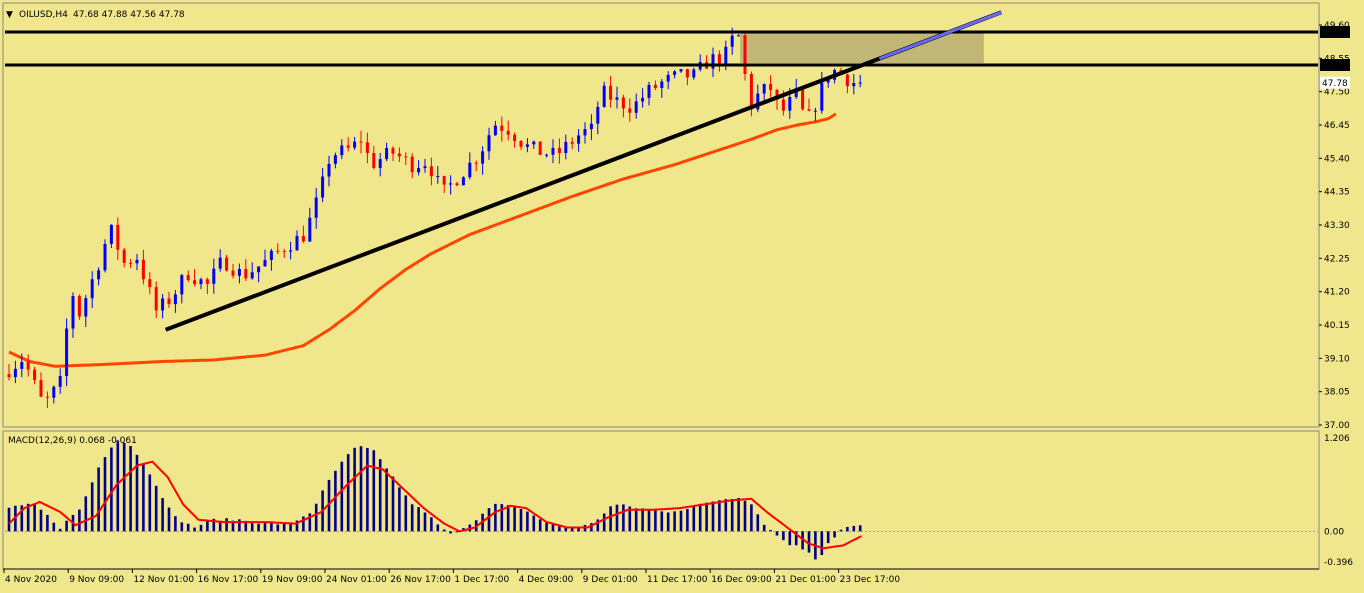 The height and width of the screenshot is (593, 1364). What do you see at coordinates (1337, 326) in the screenshot?
I see `price-axis-label: 40.15` at bounding box center [1337, 326].